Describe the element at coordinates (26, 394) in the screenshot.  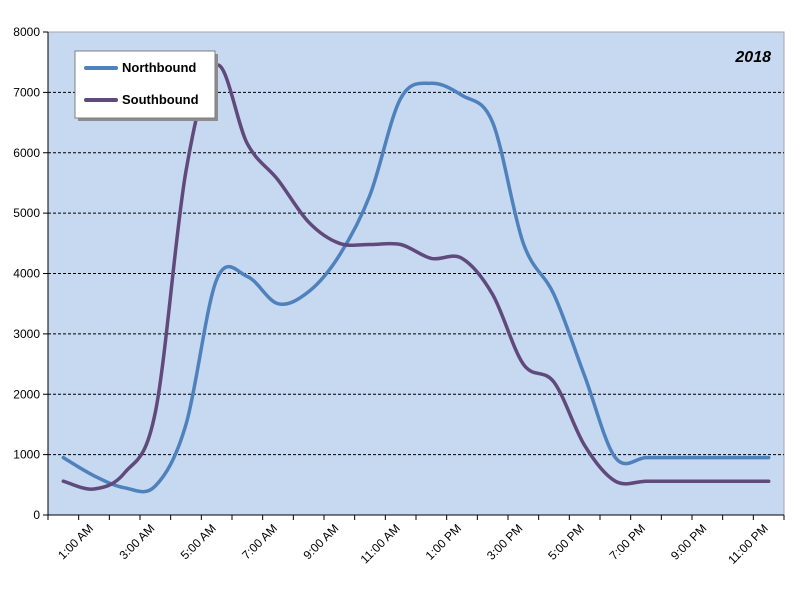
I see `y-tick-label: 2000` at that location.